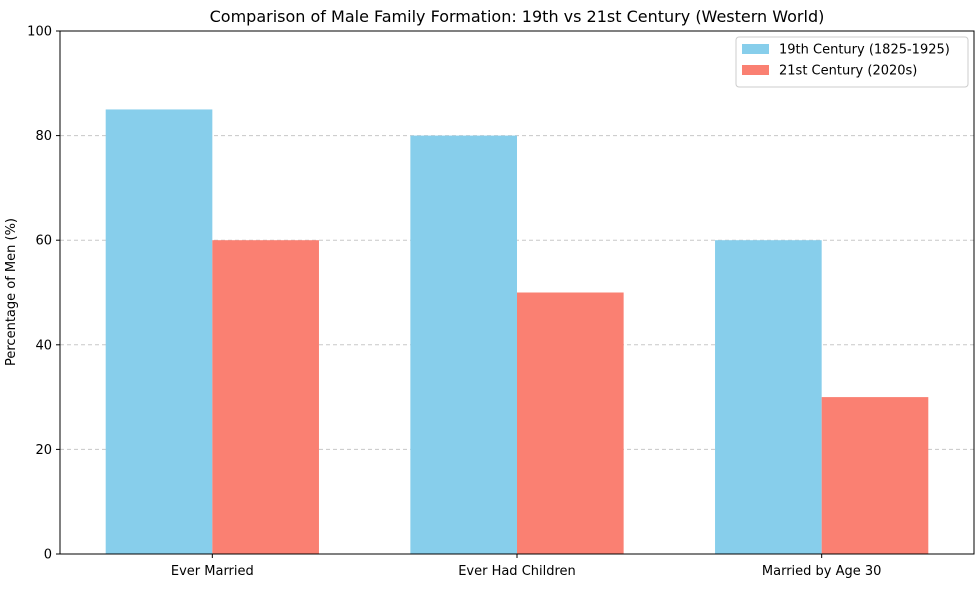 The height and width of the screenshot is (598, 978). What do you see at coordinates (517, 571) in the screenshot?
I see `x-tick-label: Ever Had Children` at bounding box center [517, 571].